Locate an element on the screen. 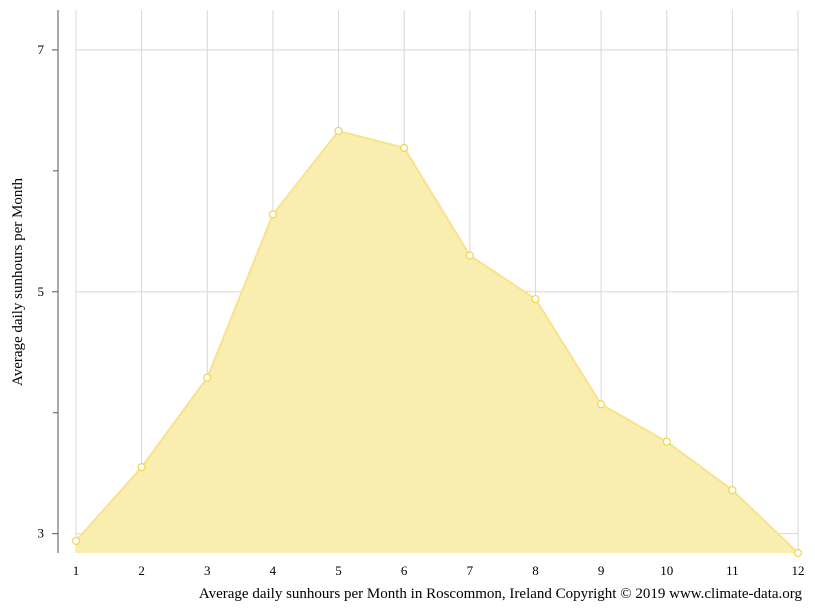  x-tick-label-9: 9 is located at coordinates (601, 570).